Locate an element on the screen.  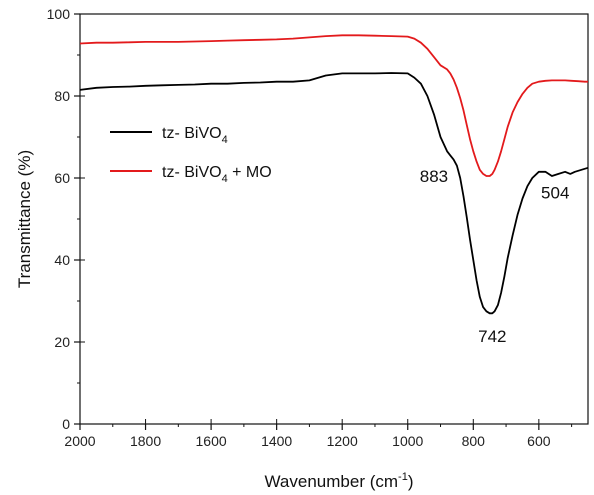
x-tick-label: 1800 is located at coordinates (145, 441).